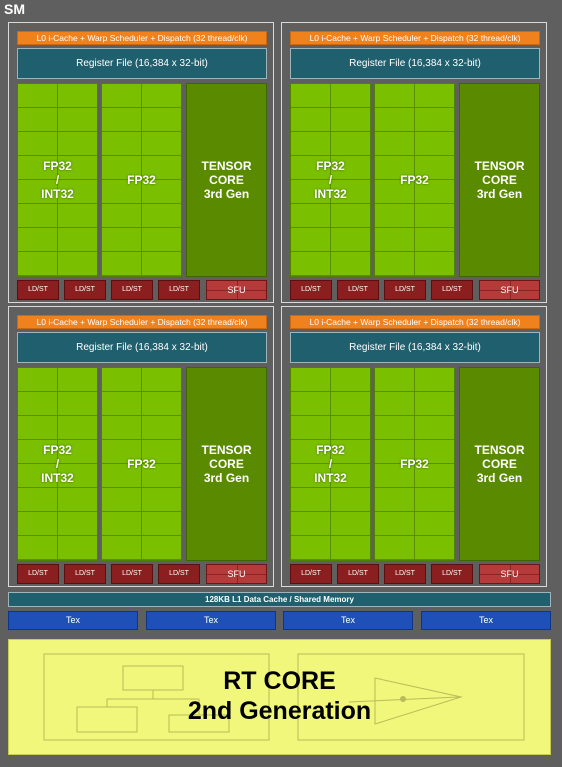 This screenshot has width=562, height=767. Describe the element at coordinates (153, 702) in the screenshot. I see `bvh-connectors` at that location.